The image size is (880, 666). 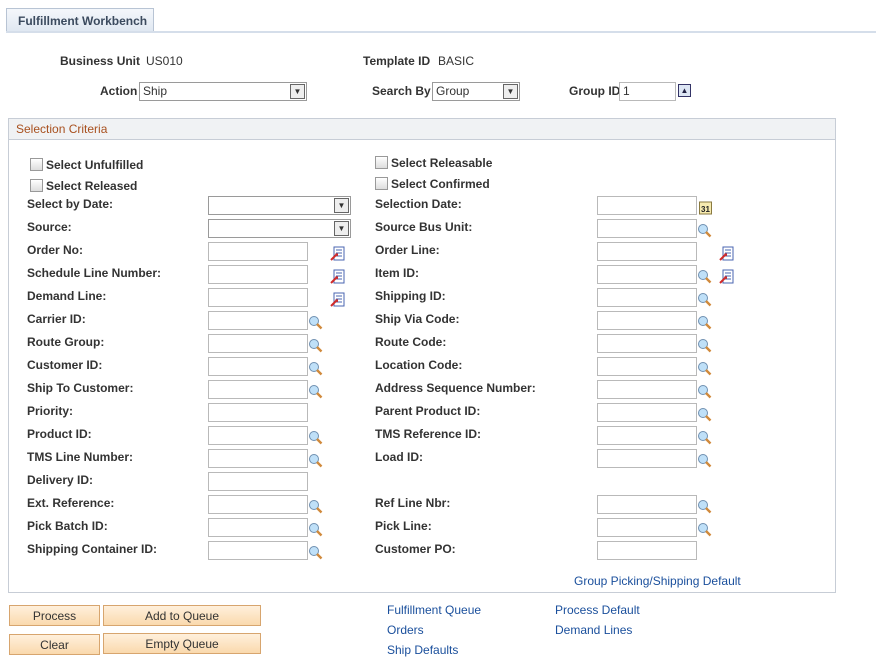 What do you see at coordinates (182, 643) in the screenshot?
I see `empty-queue-button: Empty Queue` at bounding box center [182, 643].